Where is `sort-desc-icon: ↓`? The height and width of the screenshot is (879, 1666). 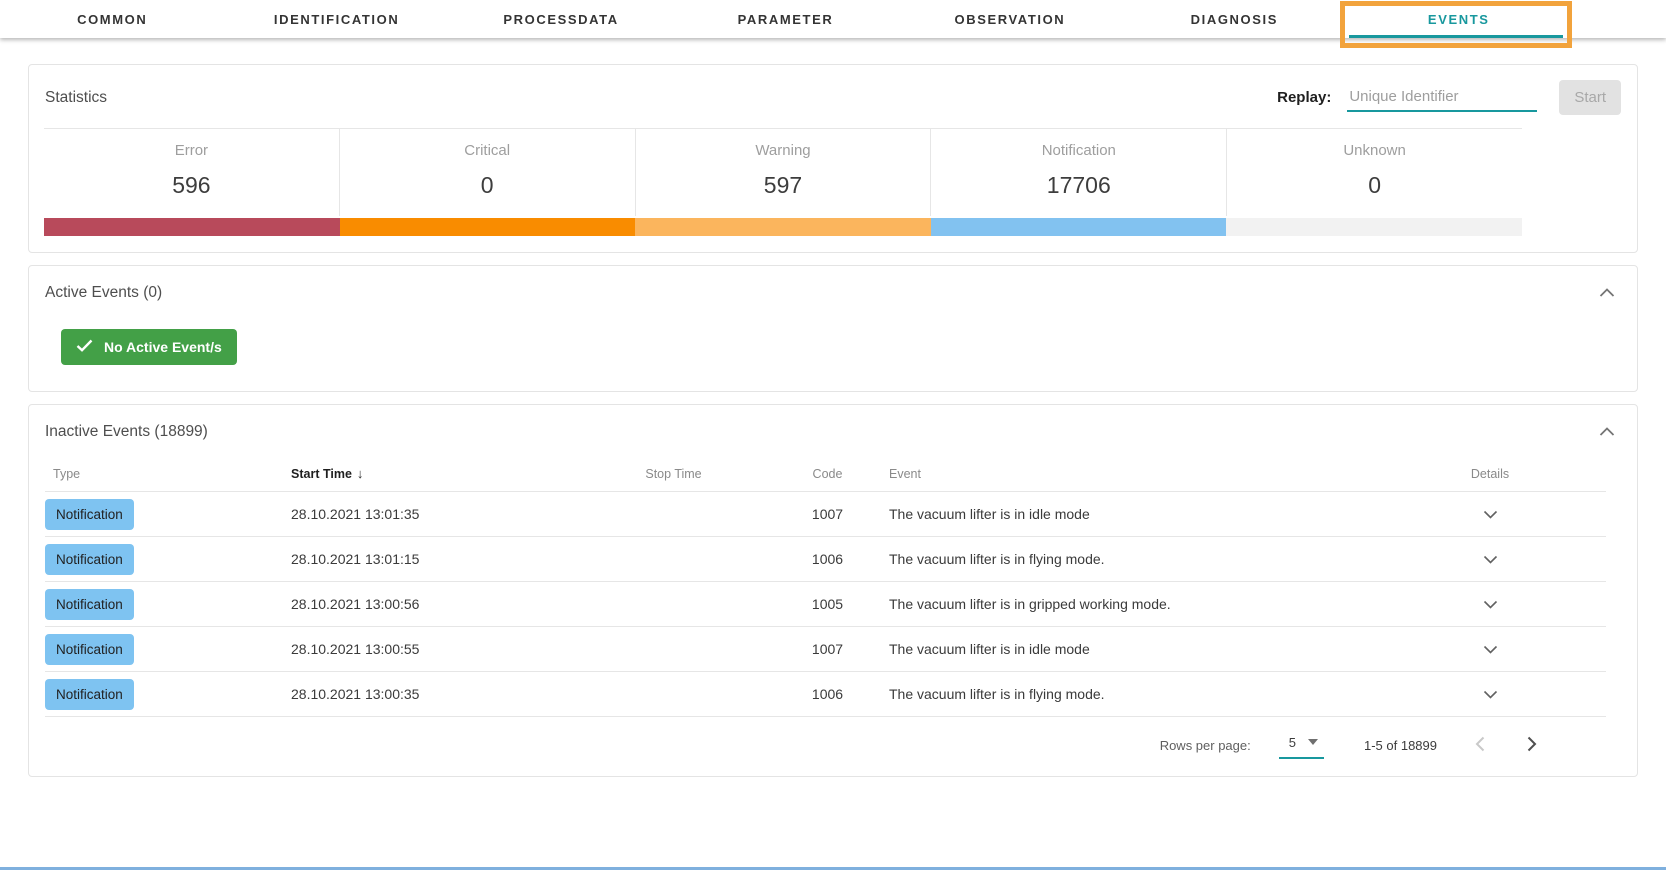 sort-desc-icon: ↓ is located at coordinates (360, 473).